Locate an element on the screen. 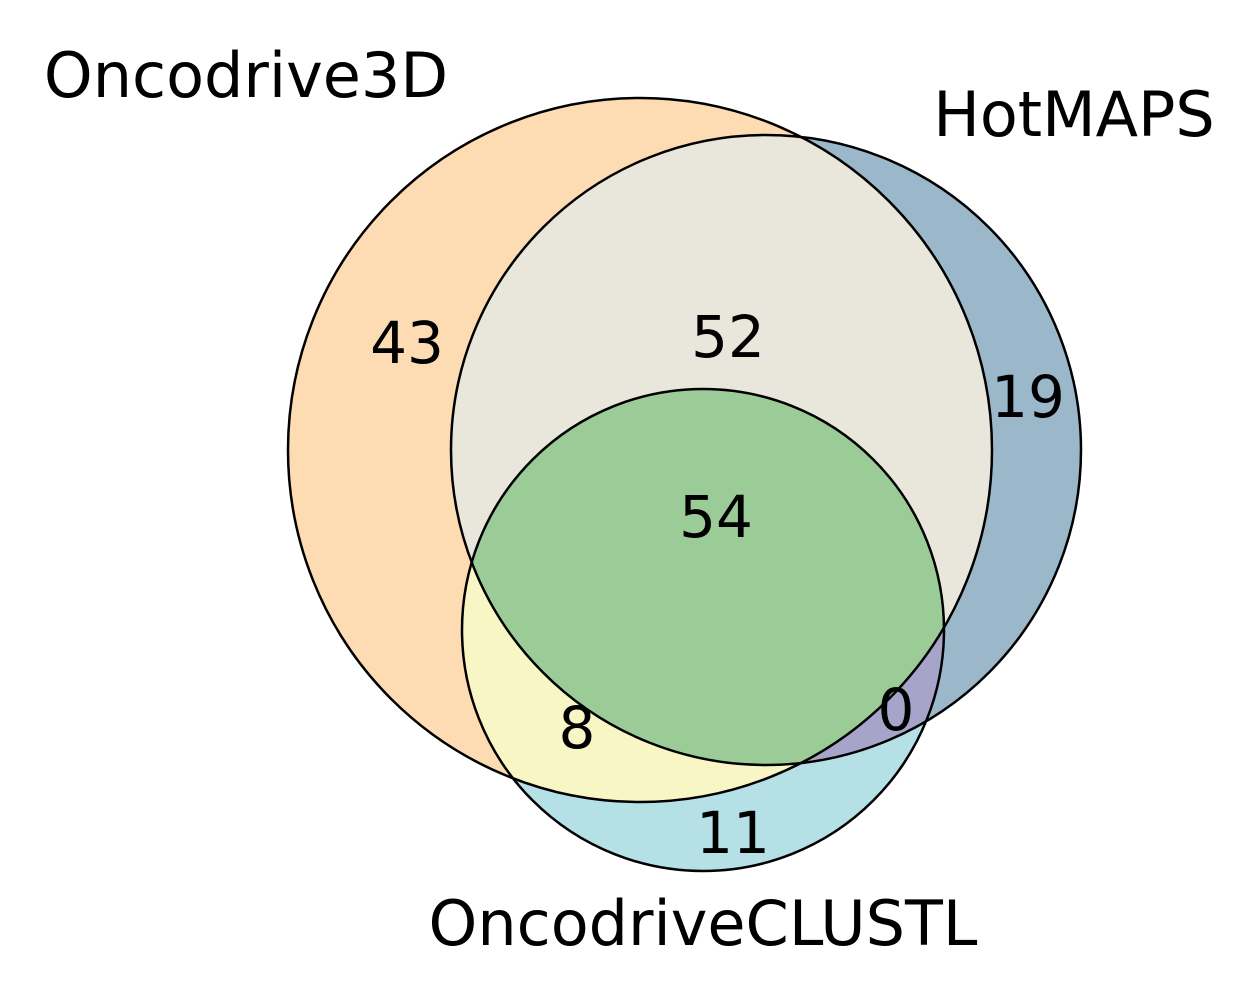 This screenshot has width=1256, height=989. count-hotmaps-oncodriveclustl: 0 is located at coordinates (896, 710).